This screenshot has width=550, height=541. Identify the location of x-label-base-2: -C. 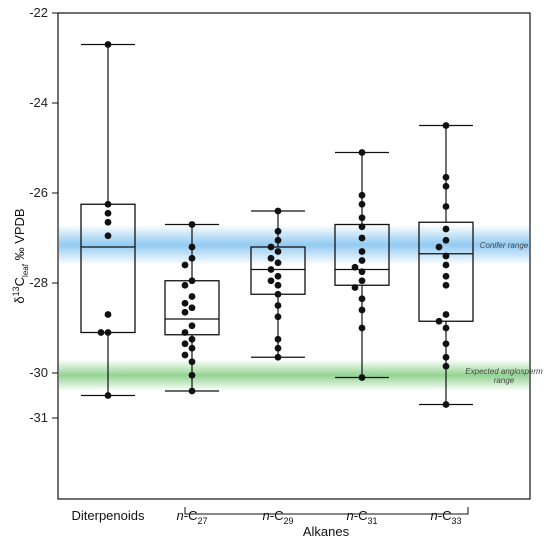
(277, 515).